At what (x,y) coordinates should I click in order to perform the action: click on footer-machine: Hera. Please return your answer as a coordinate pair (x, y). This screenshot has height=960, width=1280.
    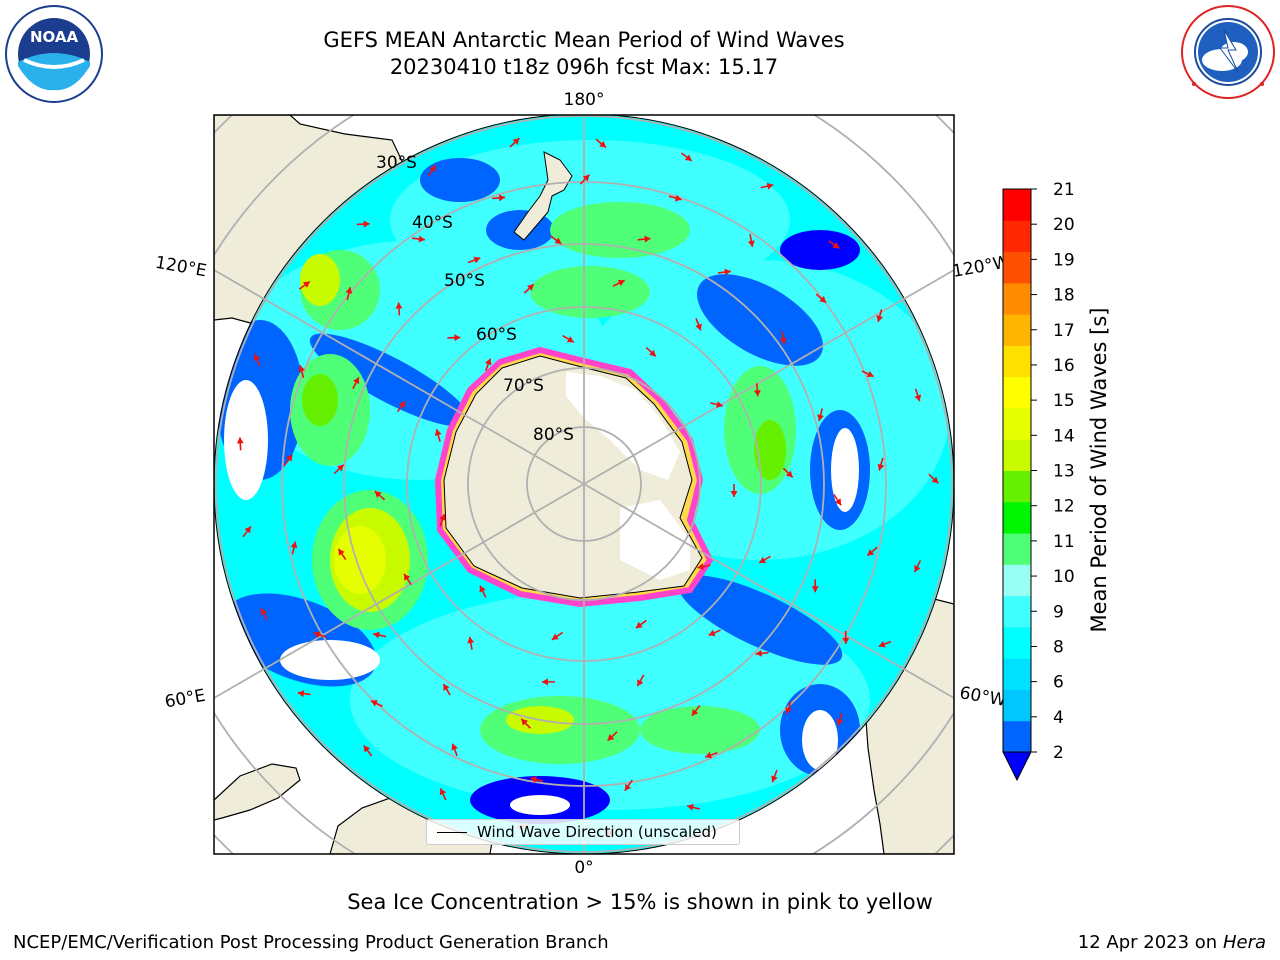
    Looking at the image, I should click on (1244, 942).